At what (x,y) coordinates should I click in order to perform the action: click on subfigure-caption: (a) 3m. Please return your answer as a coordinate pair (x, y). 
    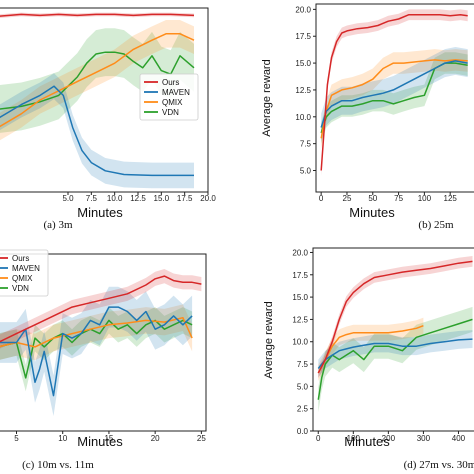
    Looking at the image, I should click on (57, 225).